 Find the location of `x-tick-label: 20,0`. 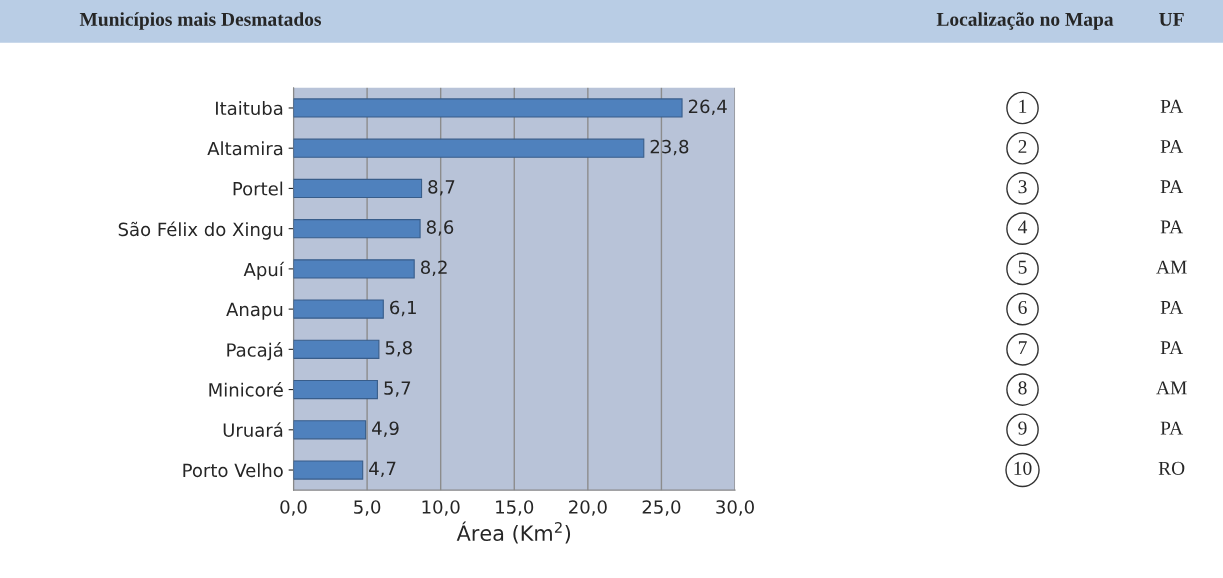

x-tick-label: 20,0 is located at coordinates (588, 508).